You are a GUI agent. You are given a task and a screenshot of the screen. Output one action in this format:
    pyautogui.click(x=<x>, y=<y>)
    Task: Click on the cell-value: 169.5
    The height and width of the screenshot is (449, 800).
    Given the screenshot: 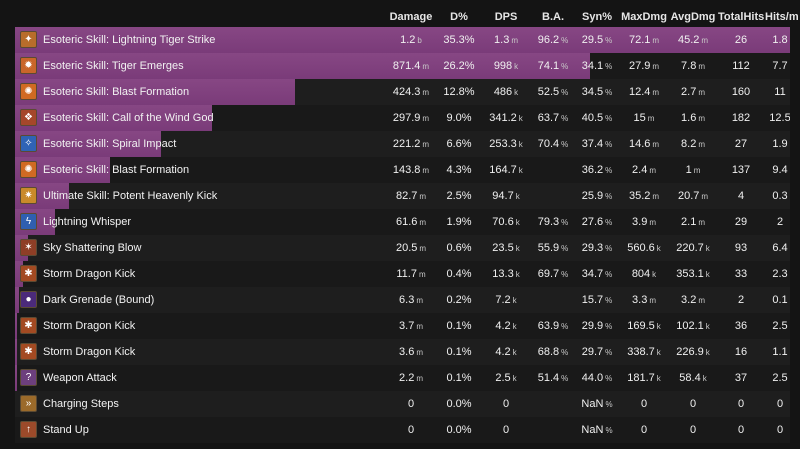 What is the action you would take?
    pyautogui.click(x=641, y=326)
    